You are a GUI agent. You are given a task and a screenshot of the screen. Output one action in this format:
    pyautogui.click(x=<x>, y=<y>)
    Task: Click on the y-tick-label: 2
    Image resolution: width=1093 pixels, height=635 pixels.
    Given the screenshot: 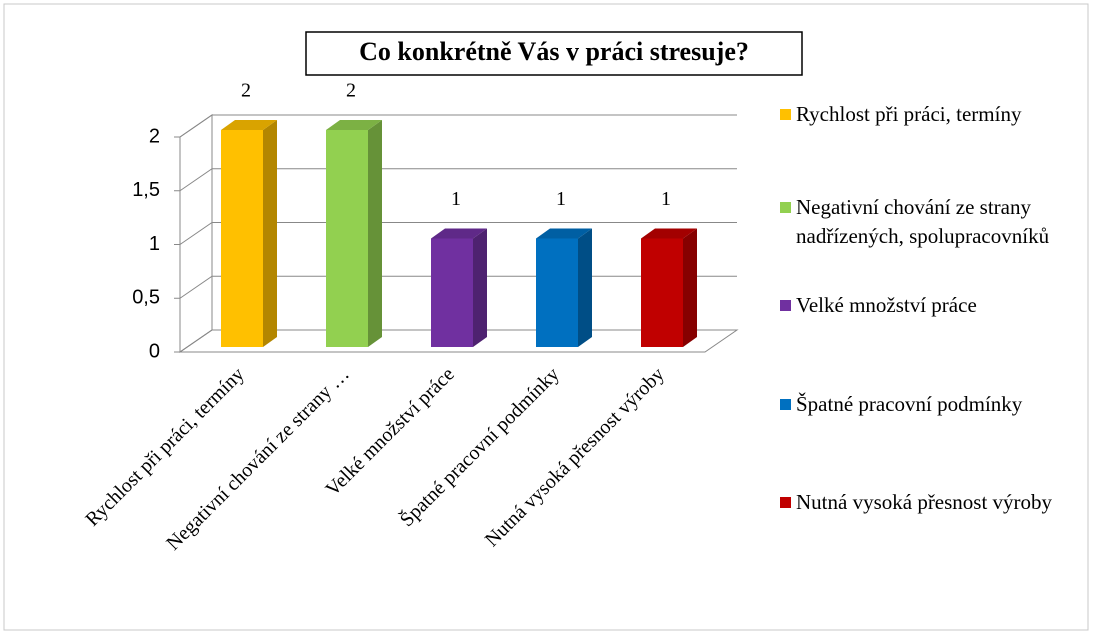 What is the action you would take?
    pyautogui.click(x=154, y=136)
    